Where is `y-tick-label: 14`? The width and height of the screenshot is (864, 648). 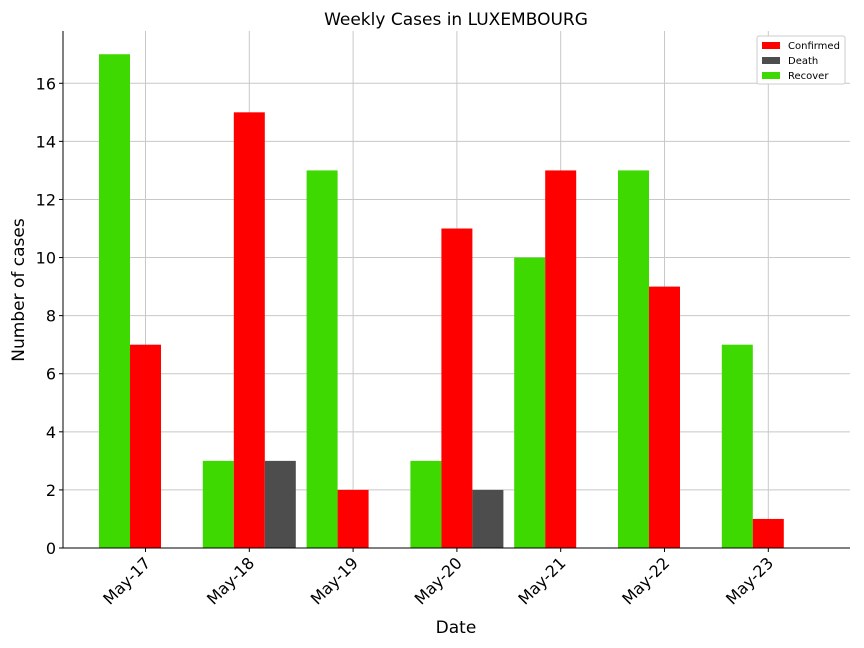
y-tick-label: 14 is located at coordinates (46, 141).